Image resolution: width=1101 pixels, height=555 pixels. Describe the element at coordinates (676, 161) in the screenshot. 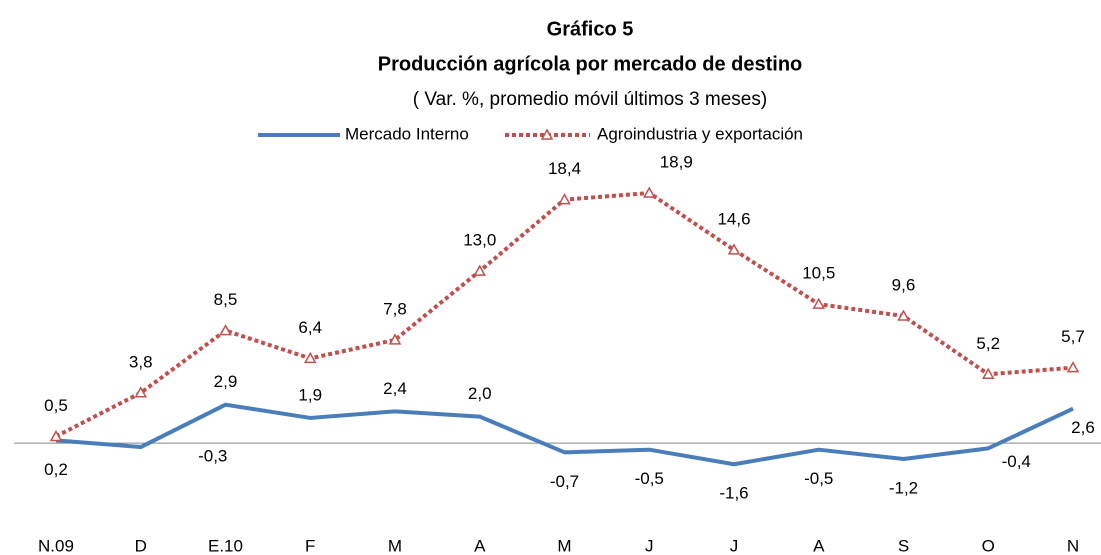

I see `data-label: 18,9` at that location.